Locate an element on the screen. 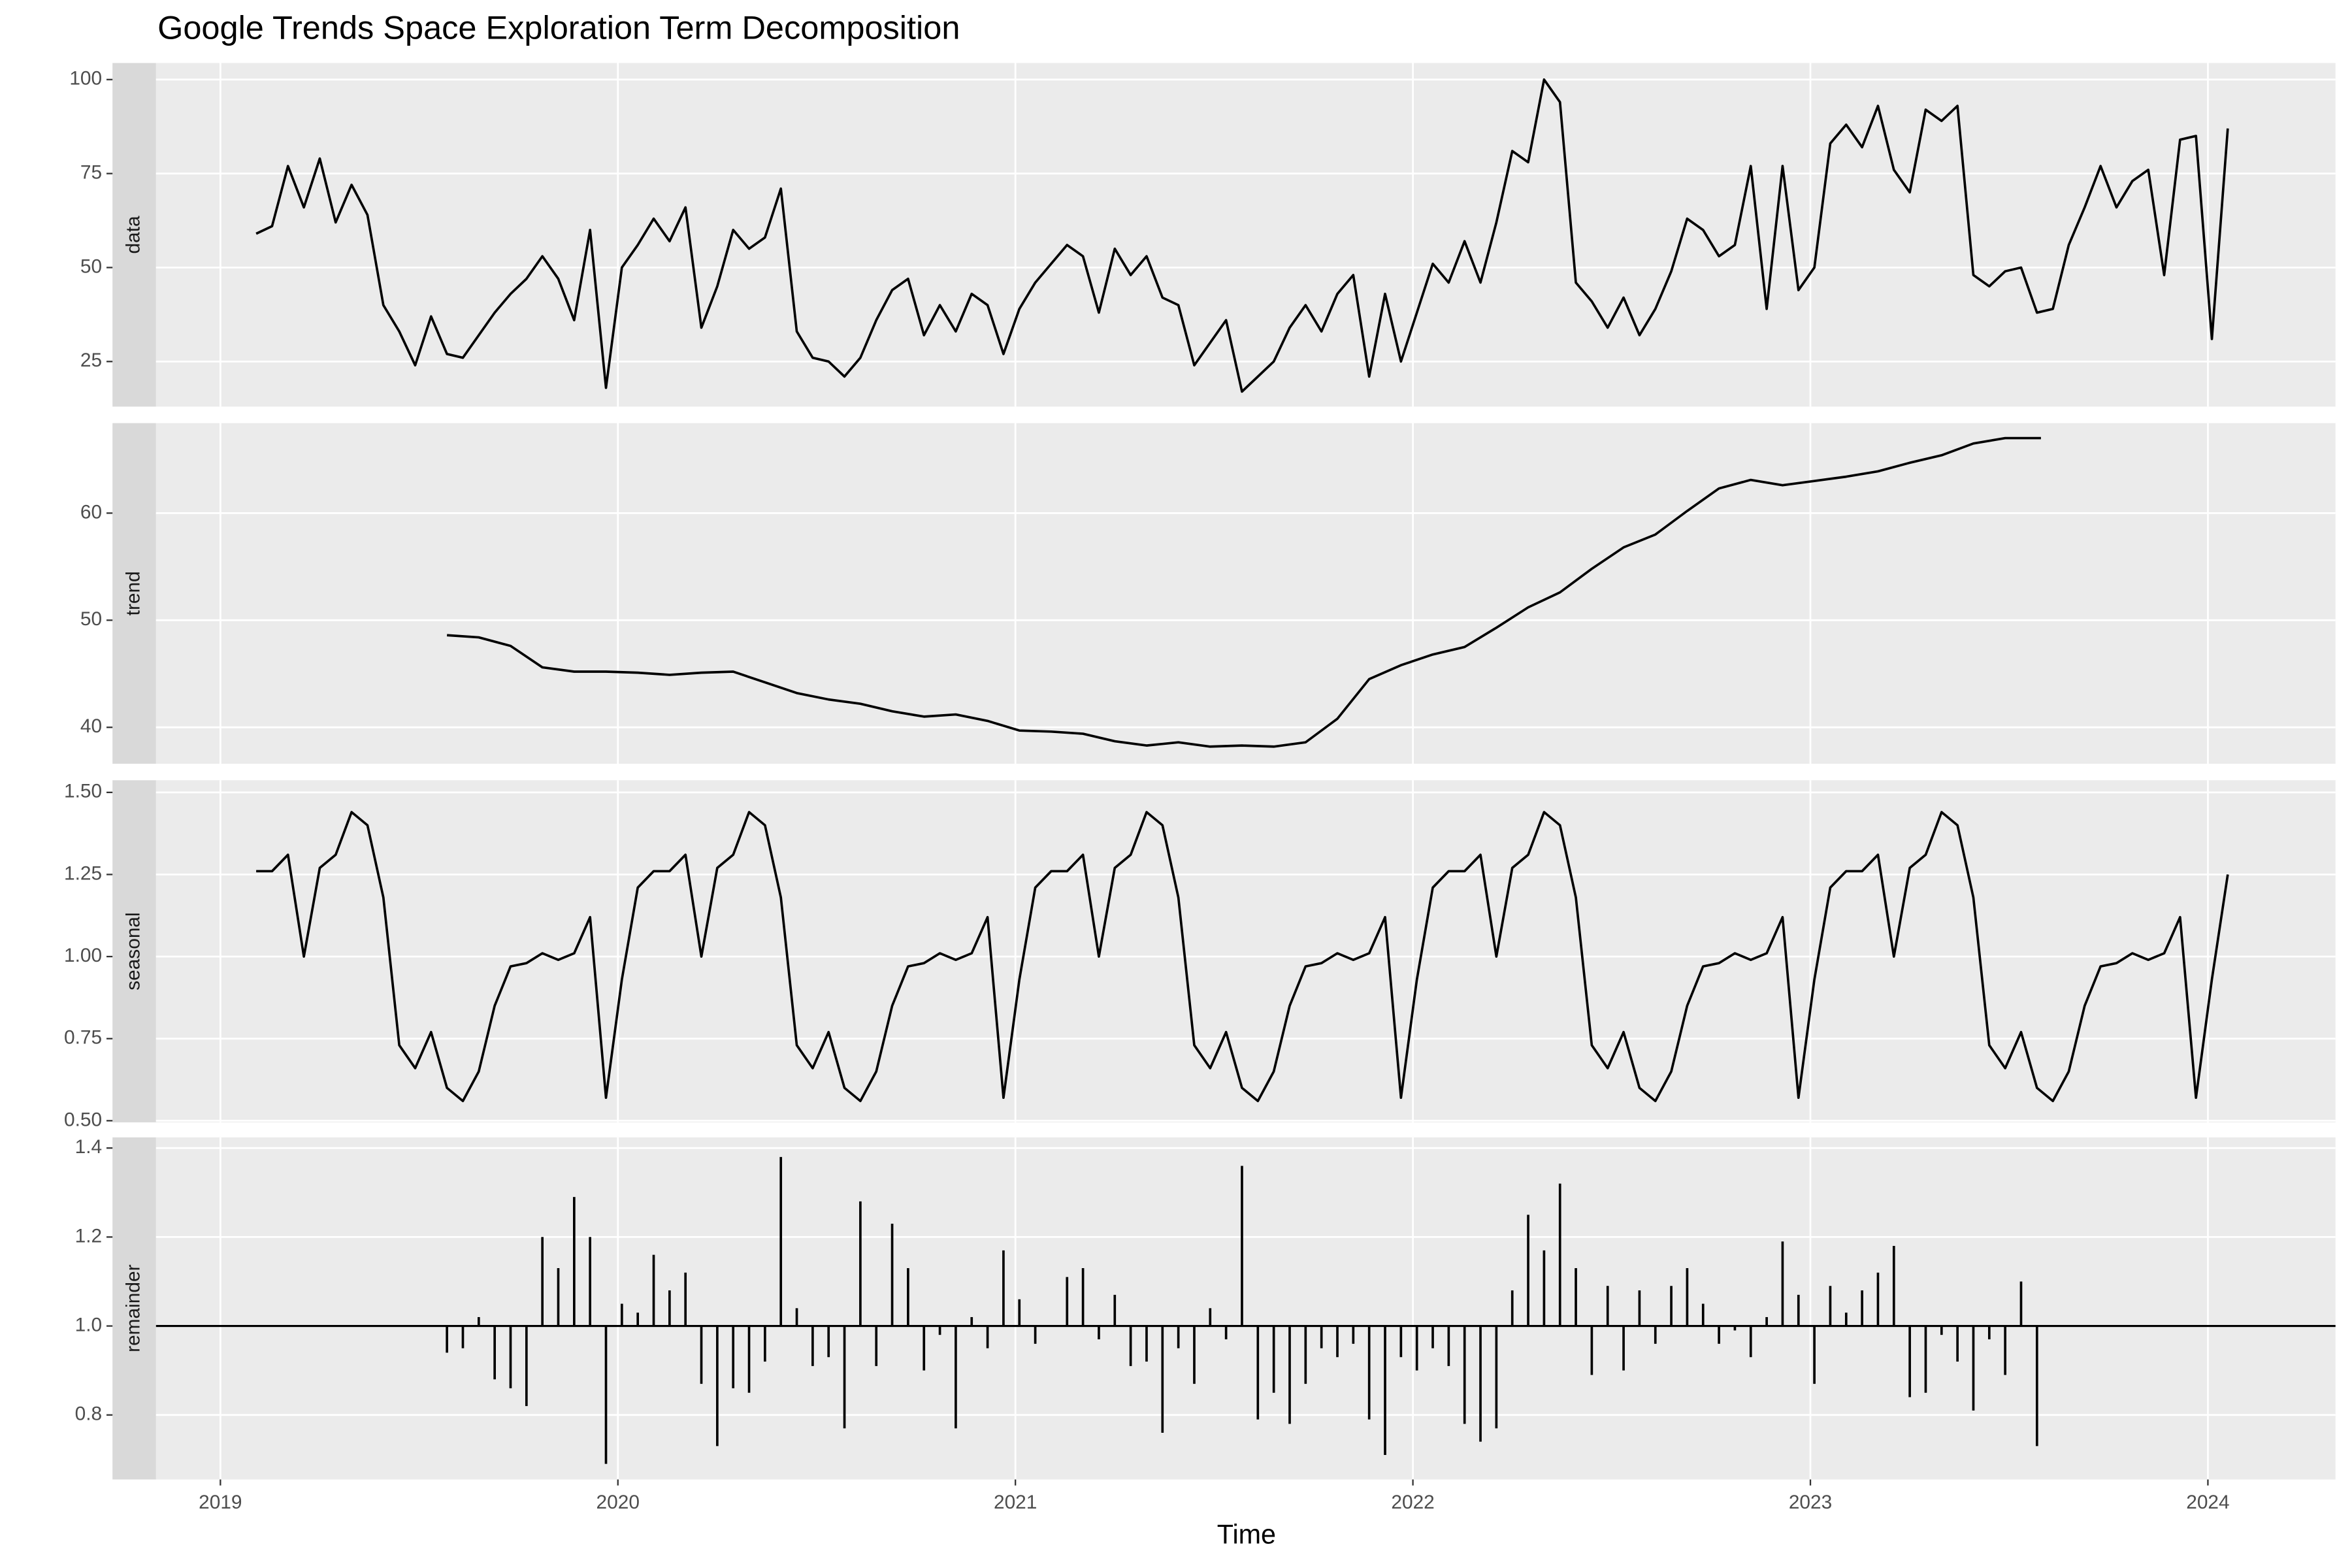  x-tick-label: 2019 is located at coordinates (220, 1502).